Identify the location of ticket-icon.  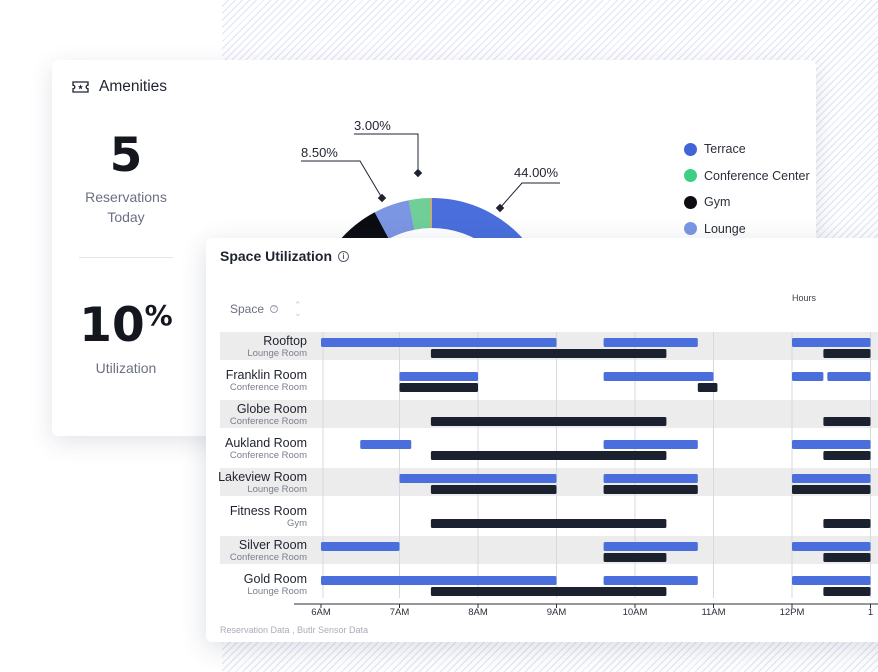
(80, 87).